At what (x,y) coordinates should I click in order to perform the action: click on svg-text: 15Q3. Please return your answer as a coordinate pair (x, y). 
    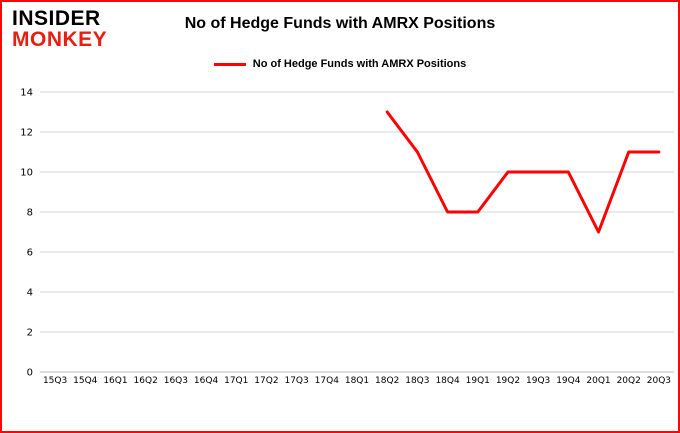
    Looking at the image, I should click on (55, 381).